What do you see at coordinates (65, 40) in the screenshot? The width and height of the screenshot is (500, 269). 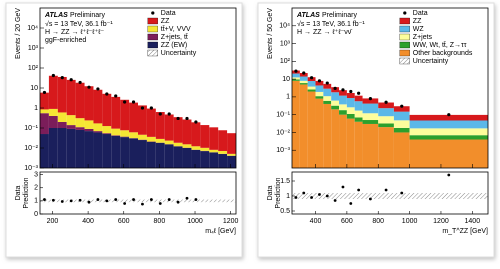 I see `annotation: ggF-enriched` at bounding box center [65, 40].